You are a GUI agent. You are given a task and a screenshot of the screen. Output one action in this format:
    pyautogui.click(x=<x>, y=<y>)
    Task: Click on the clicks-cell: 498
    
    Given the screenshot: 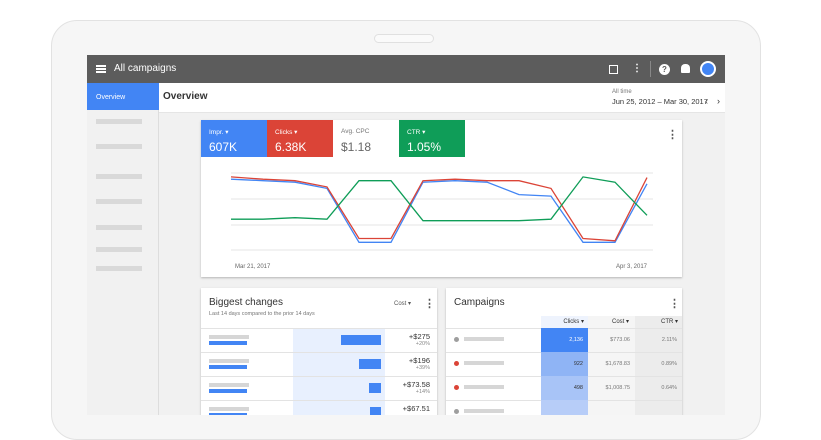 What is the action you would take?
    pyautogui.click(x=578, y=388)
    